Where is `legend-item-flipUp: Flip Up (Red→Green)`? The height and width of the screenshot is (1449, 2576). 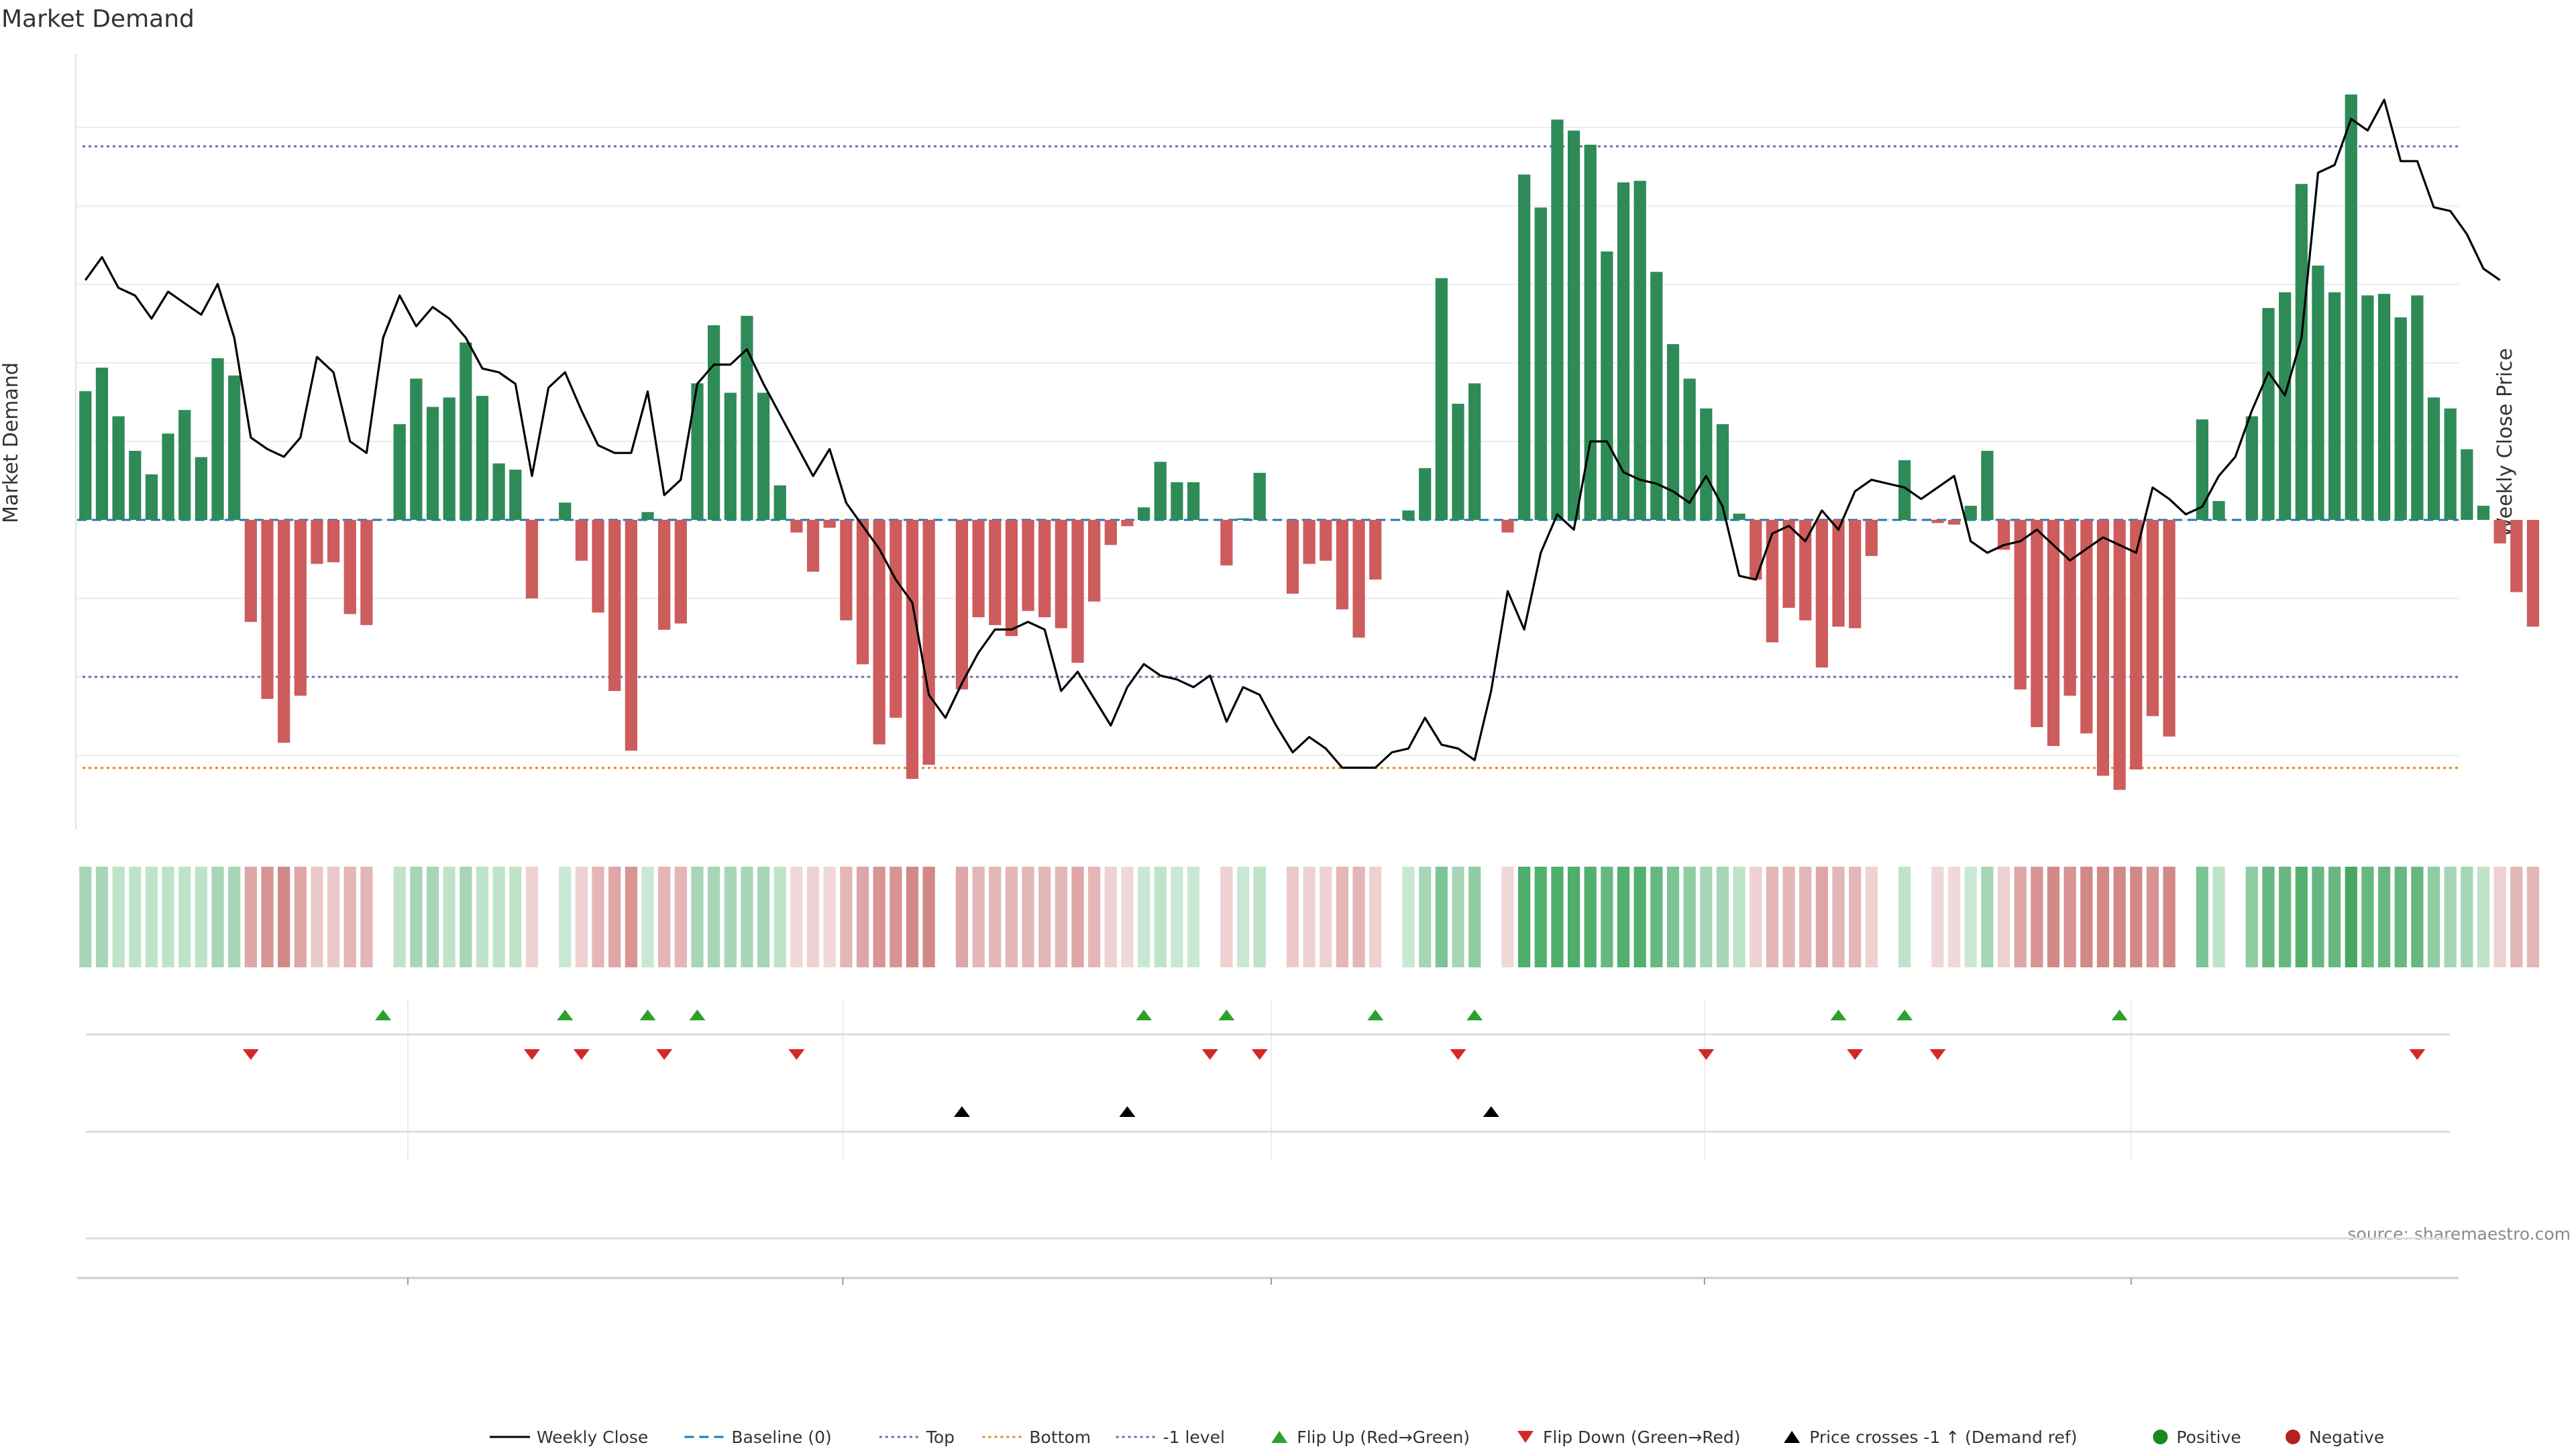 legend-item-flipUp: Flip Up (Red→Green) is located at coordinates (1370, 1437).